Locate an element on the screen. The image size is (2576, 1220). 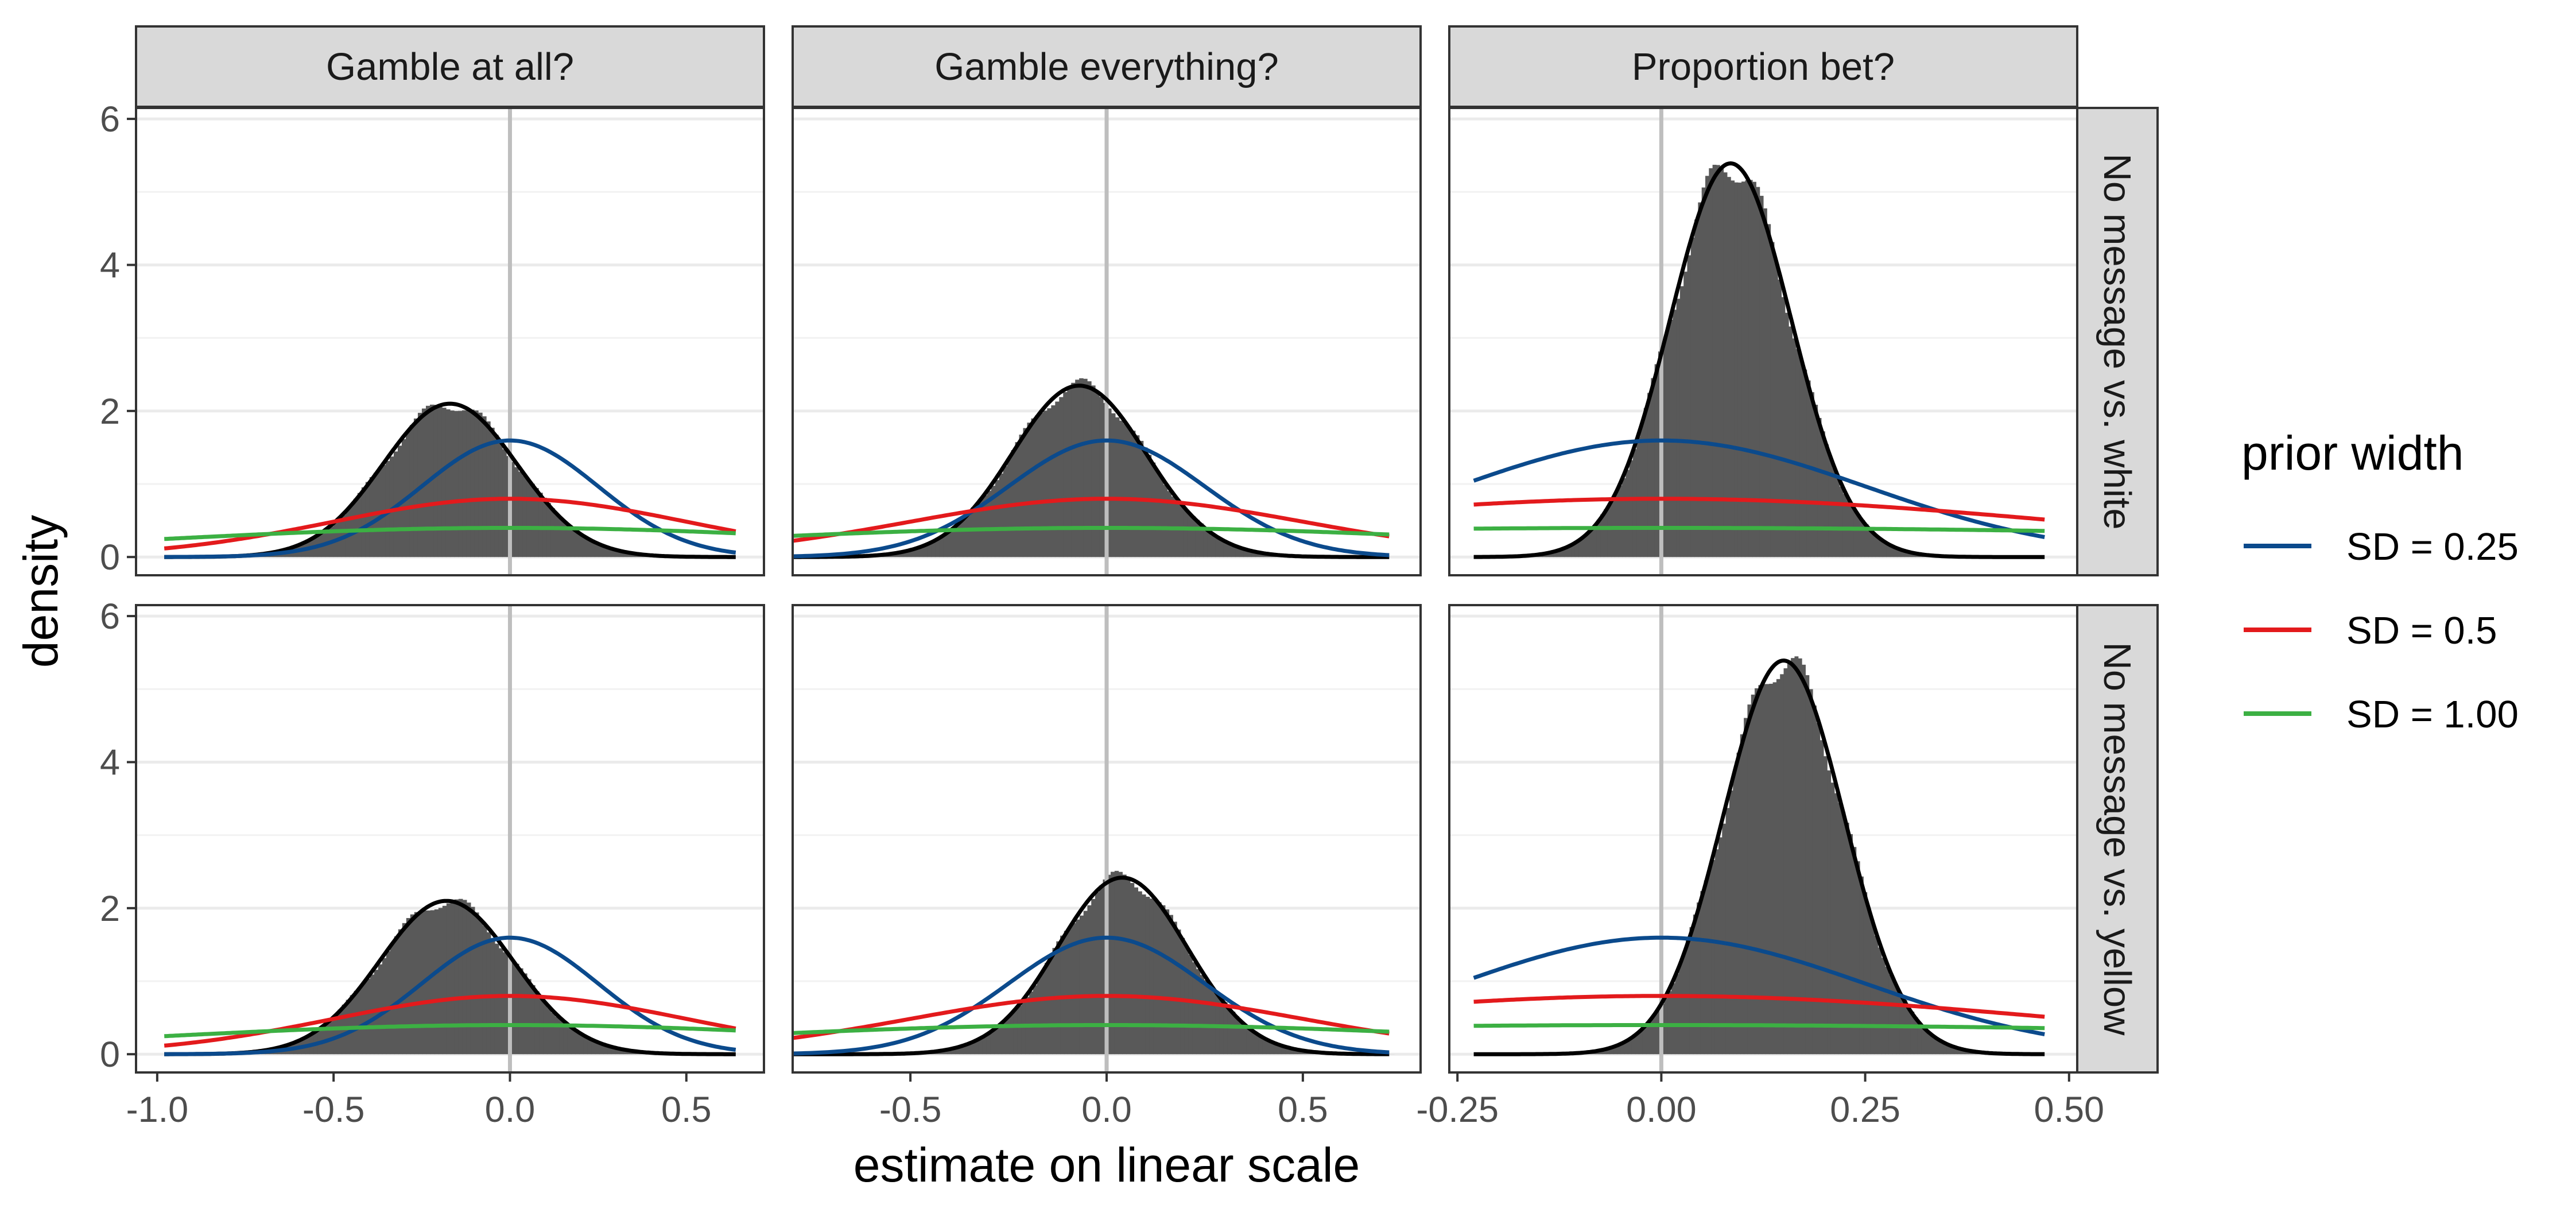
y-axis-title: density is located at coordinates (41, 591).